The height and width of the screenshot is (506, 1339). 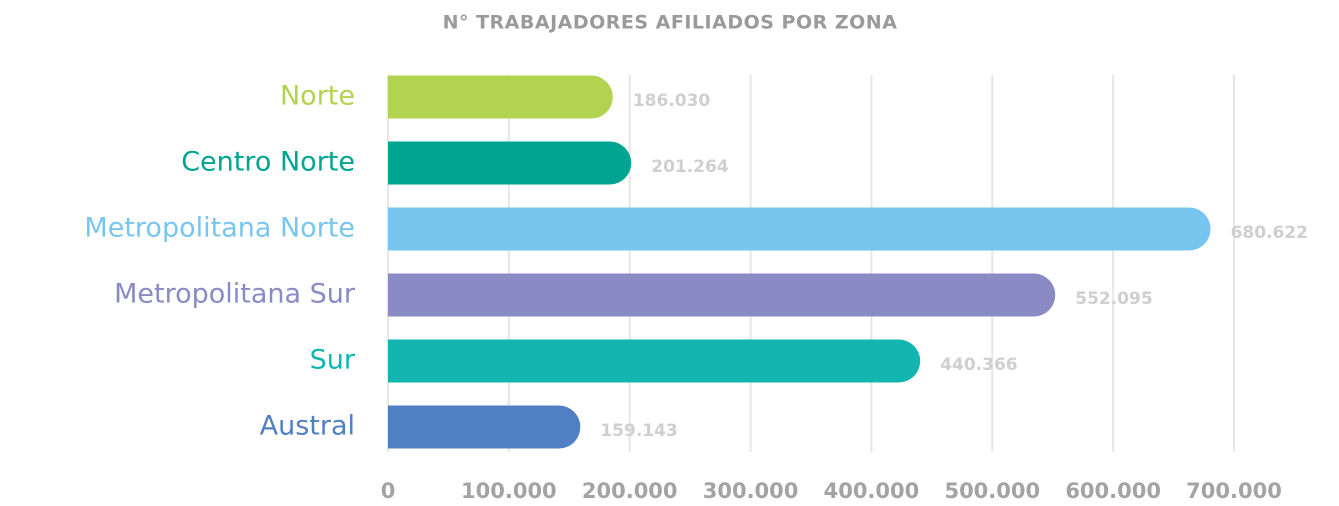 I want to click on x-tick-label: 200.000, so click(x=630, y=491).